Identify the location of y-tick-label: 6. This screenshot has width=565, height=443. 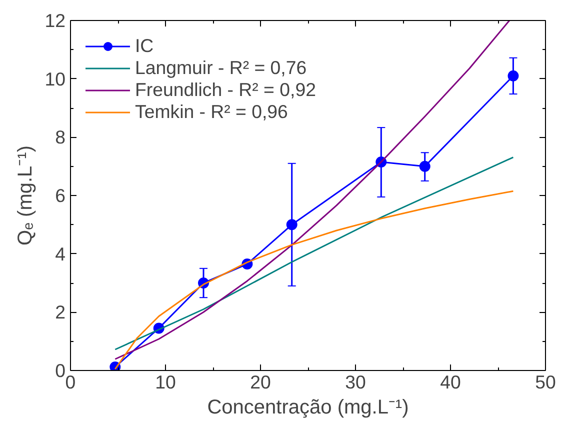
(60, 195).